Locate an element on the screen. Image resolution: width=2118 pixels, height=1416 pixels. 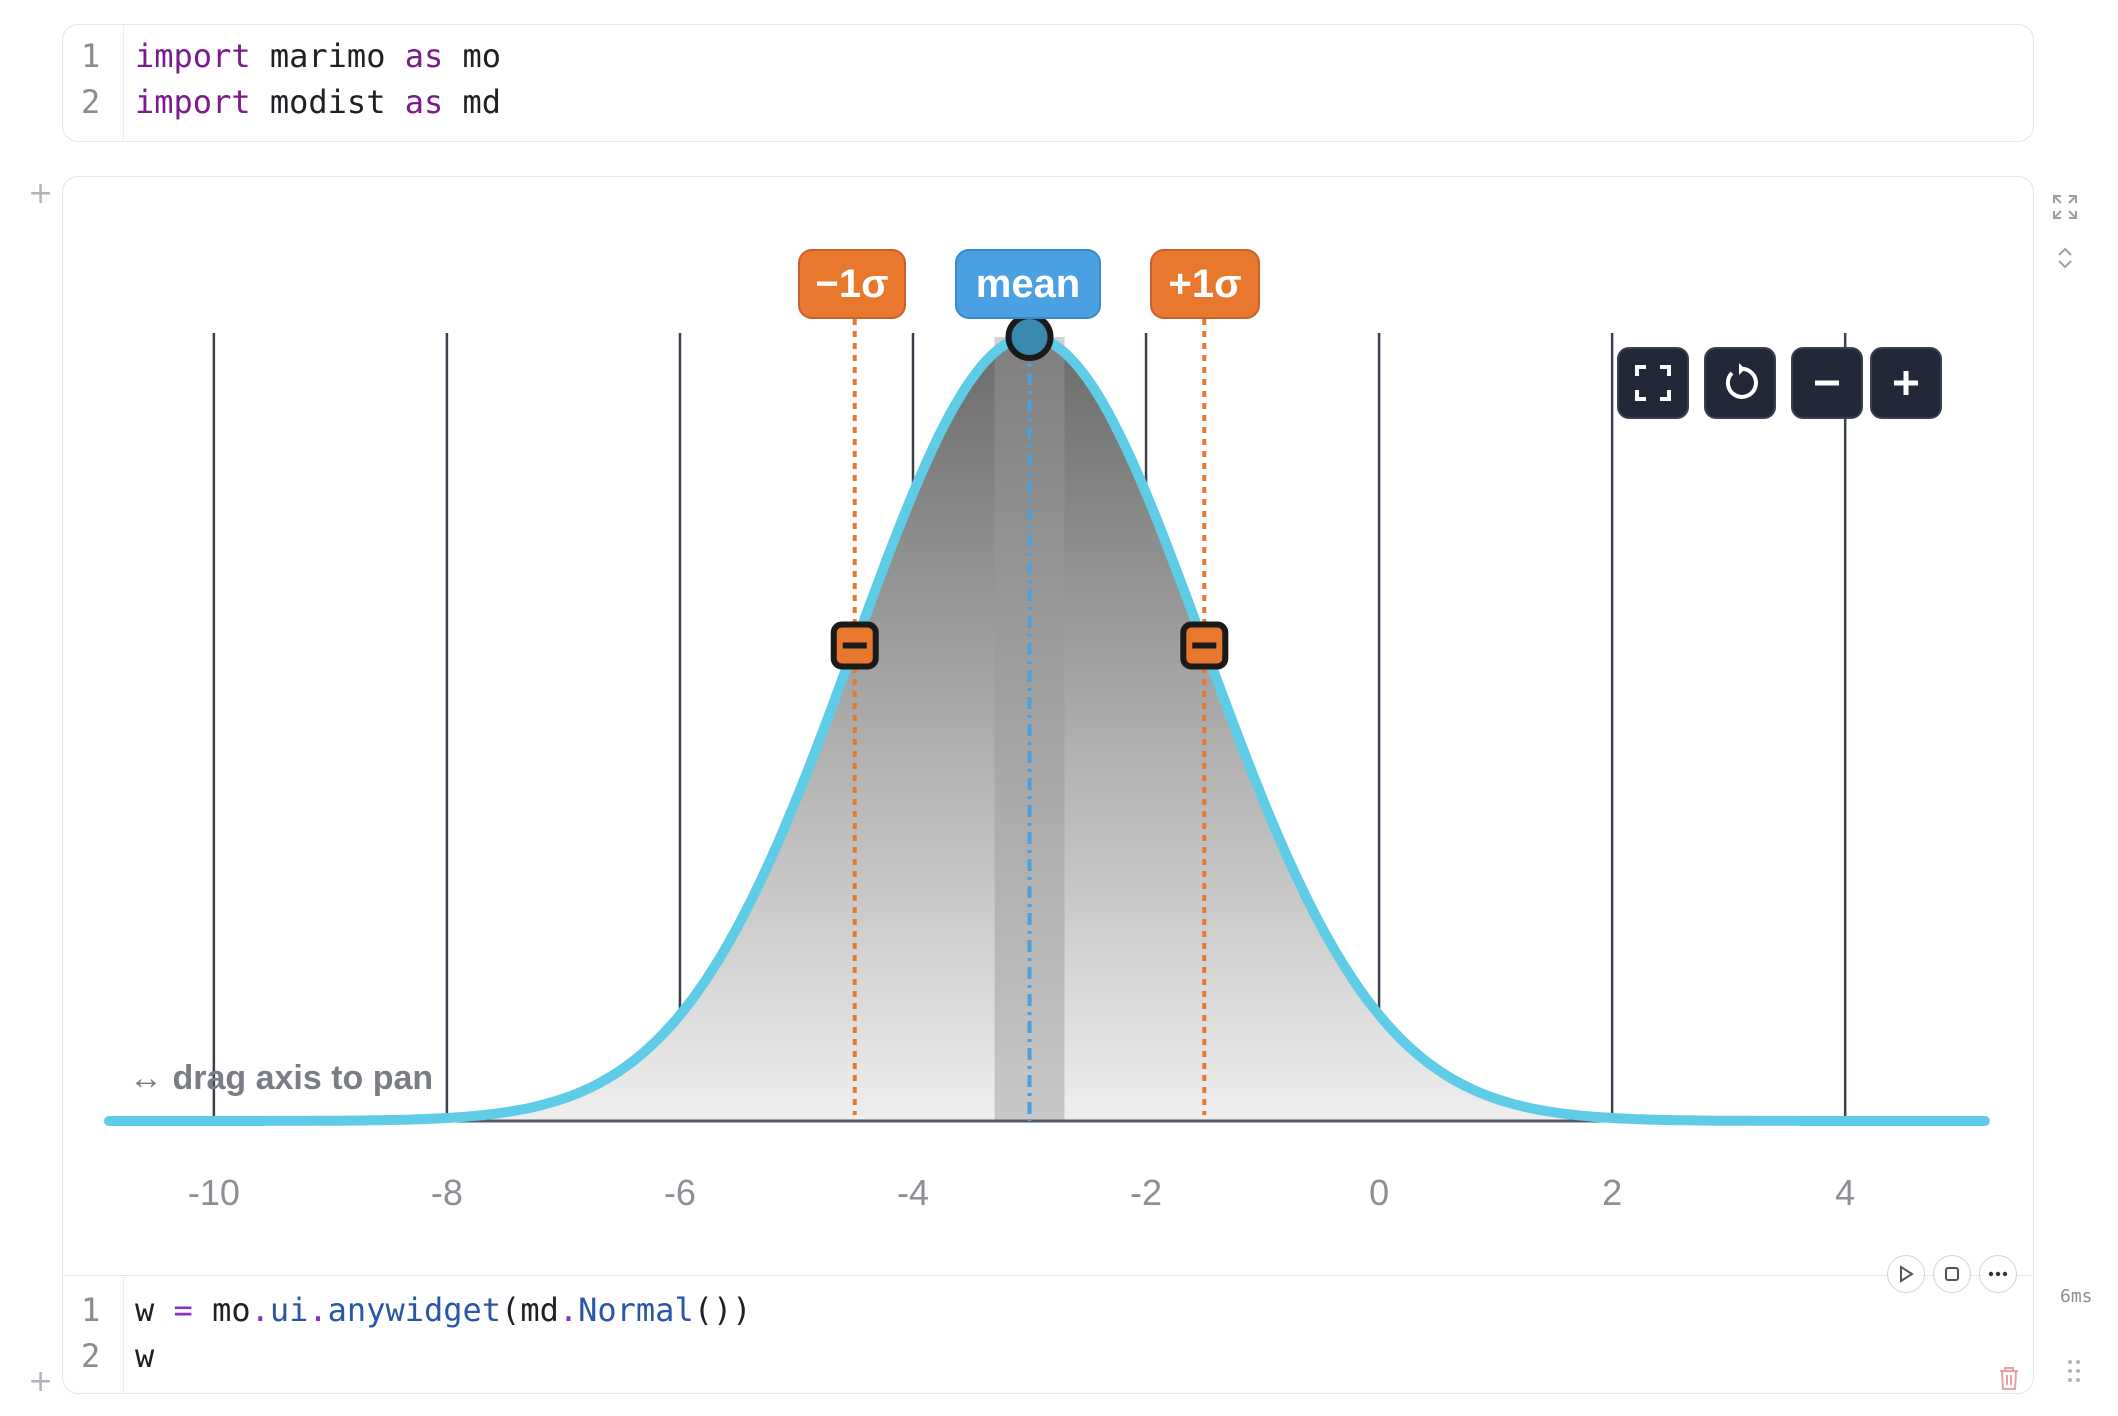
attribute: ui is located at coordinates (289, 1310).